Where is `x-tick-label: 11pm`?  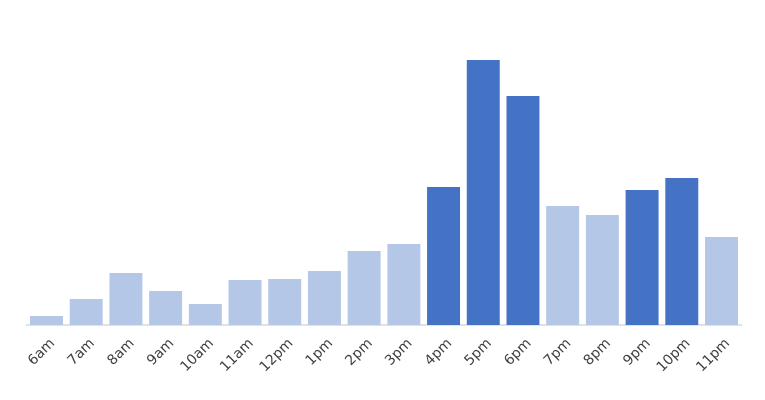 x-tick-label: 11pm is located at coordinates (713, 355).